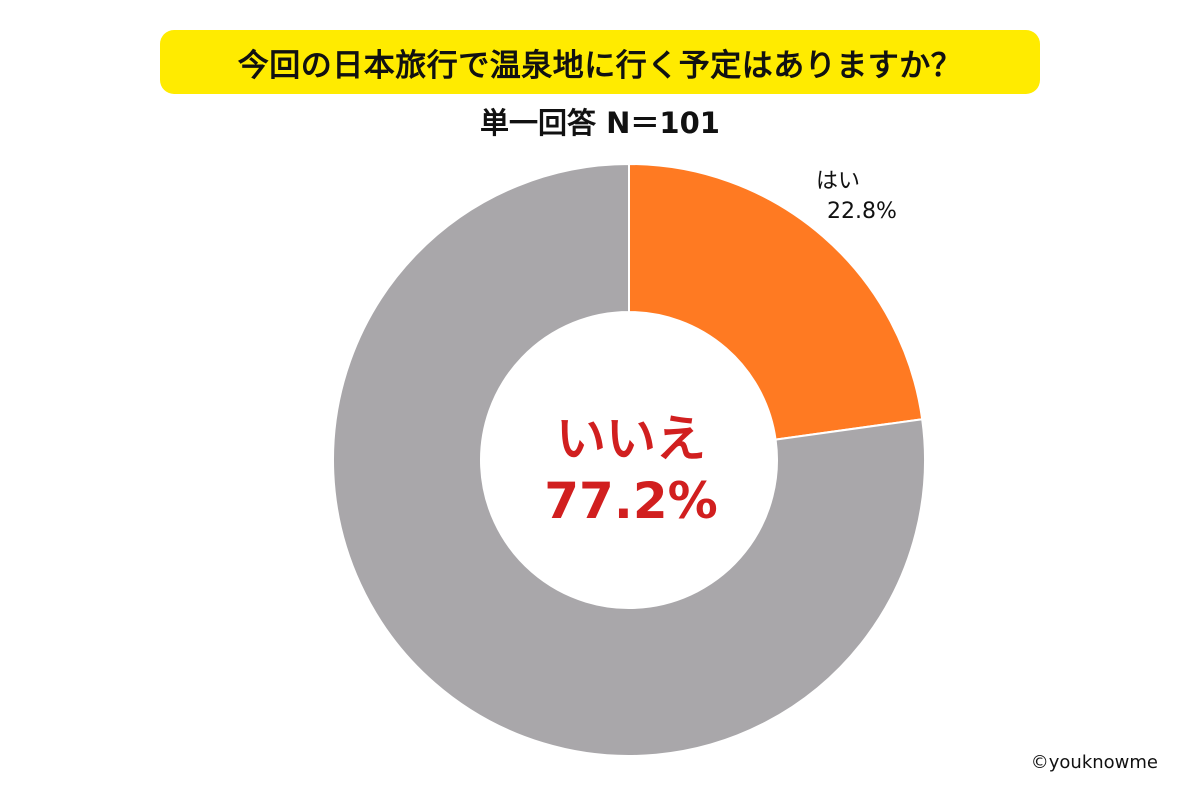 The image size is (1200, 800). I want to click on donut-slice-yes, so click(776, 301).